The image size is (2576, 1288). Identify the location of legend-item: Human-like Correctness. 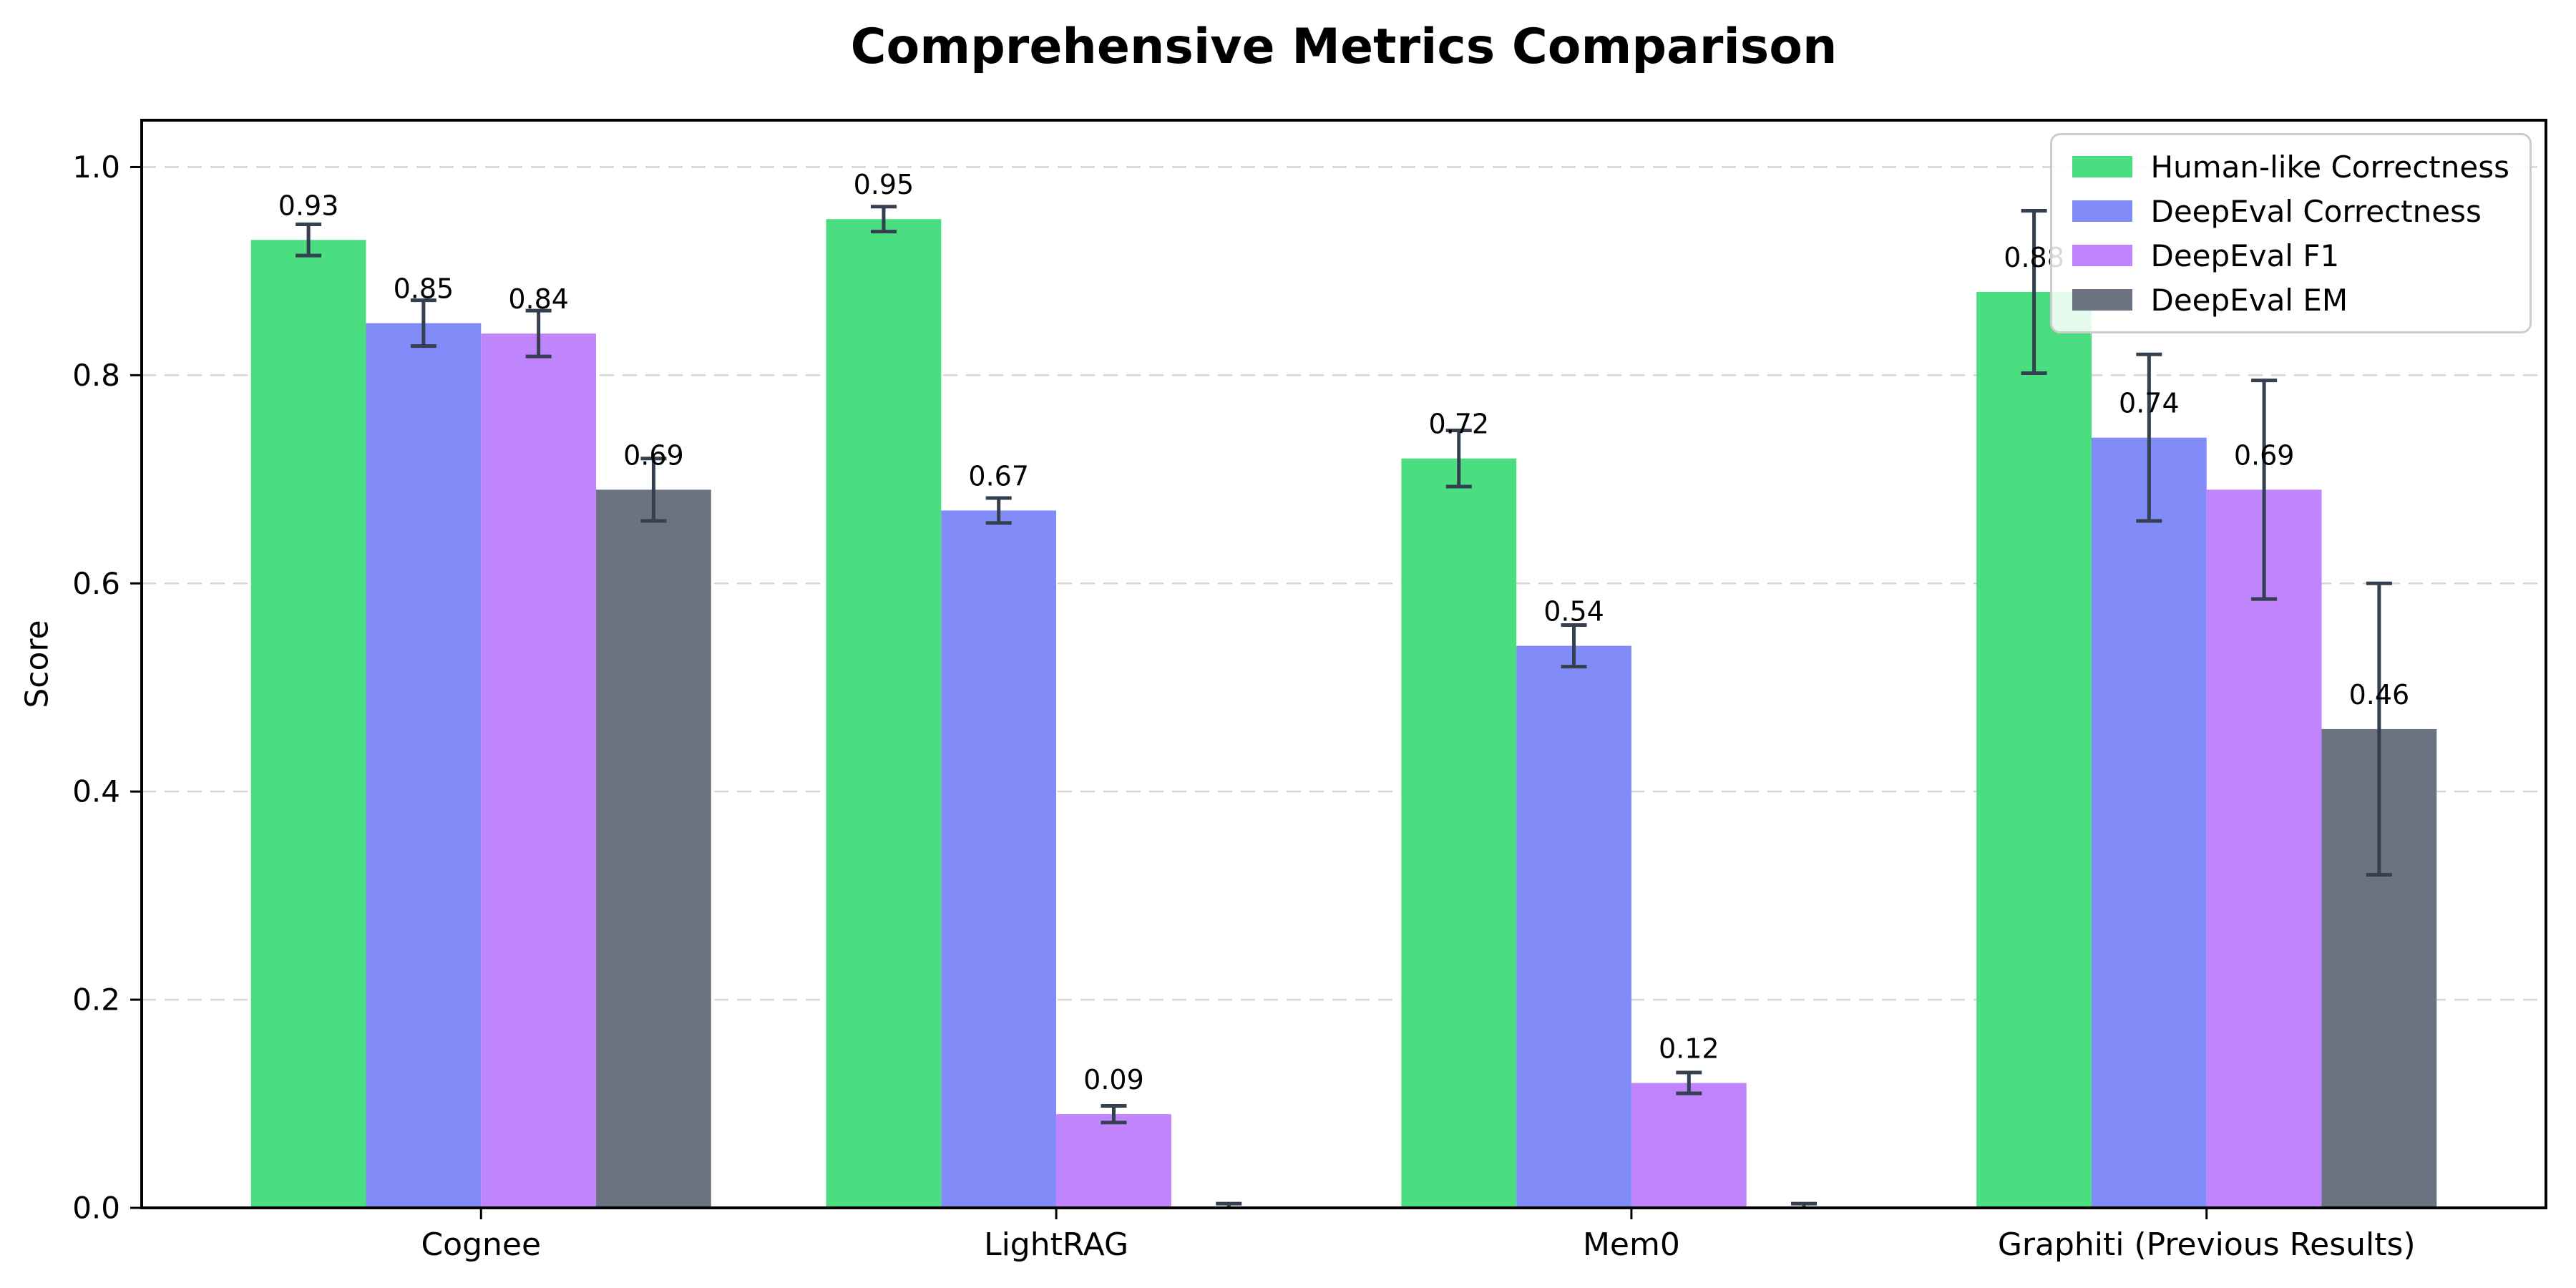
(2291, 166).